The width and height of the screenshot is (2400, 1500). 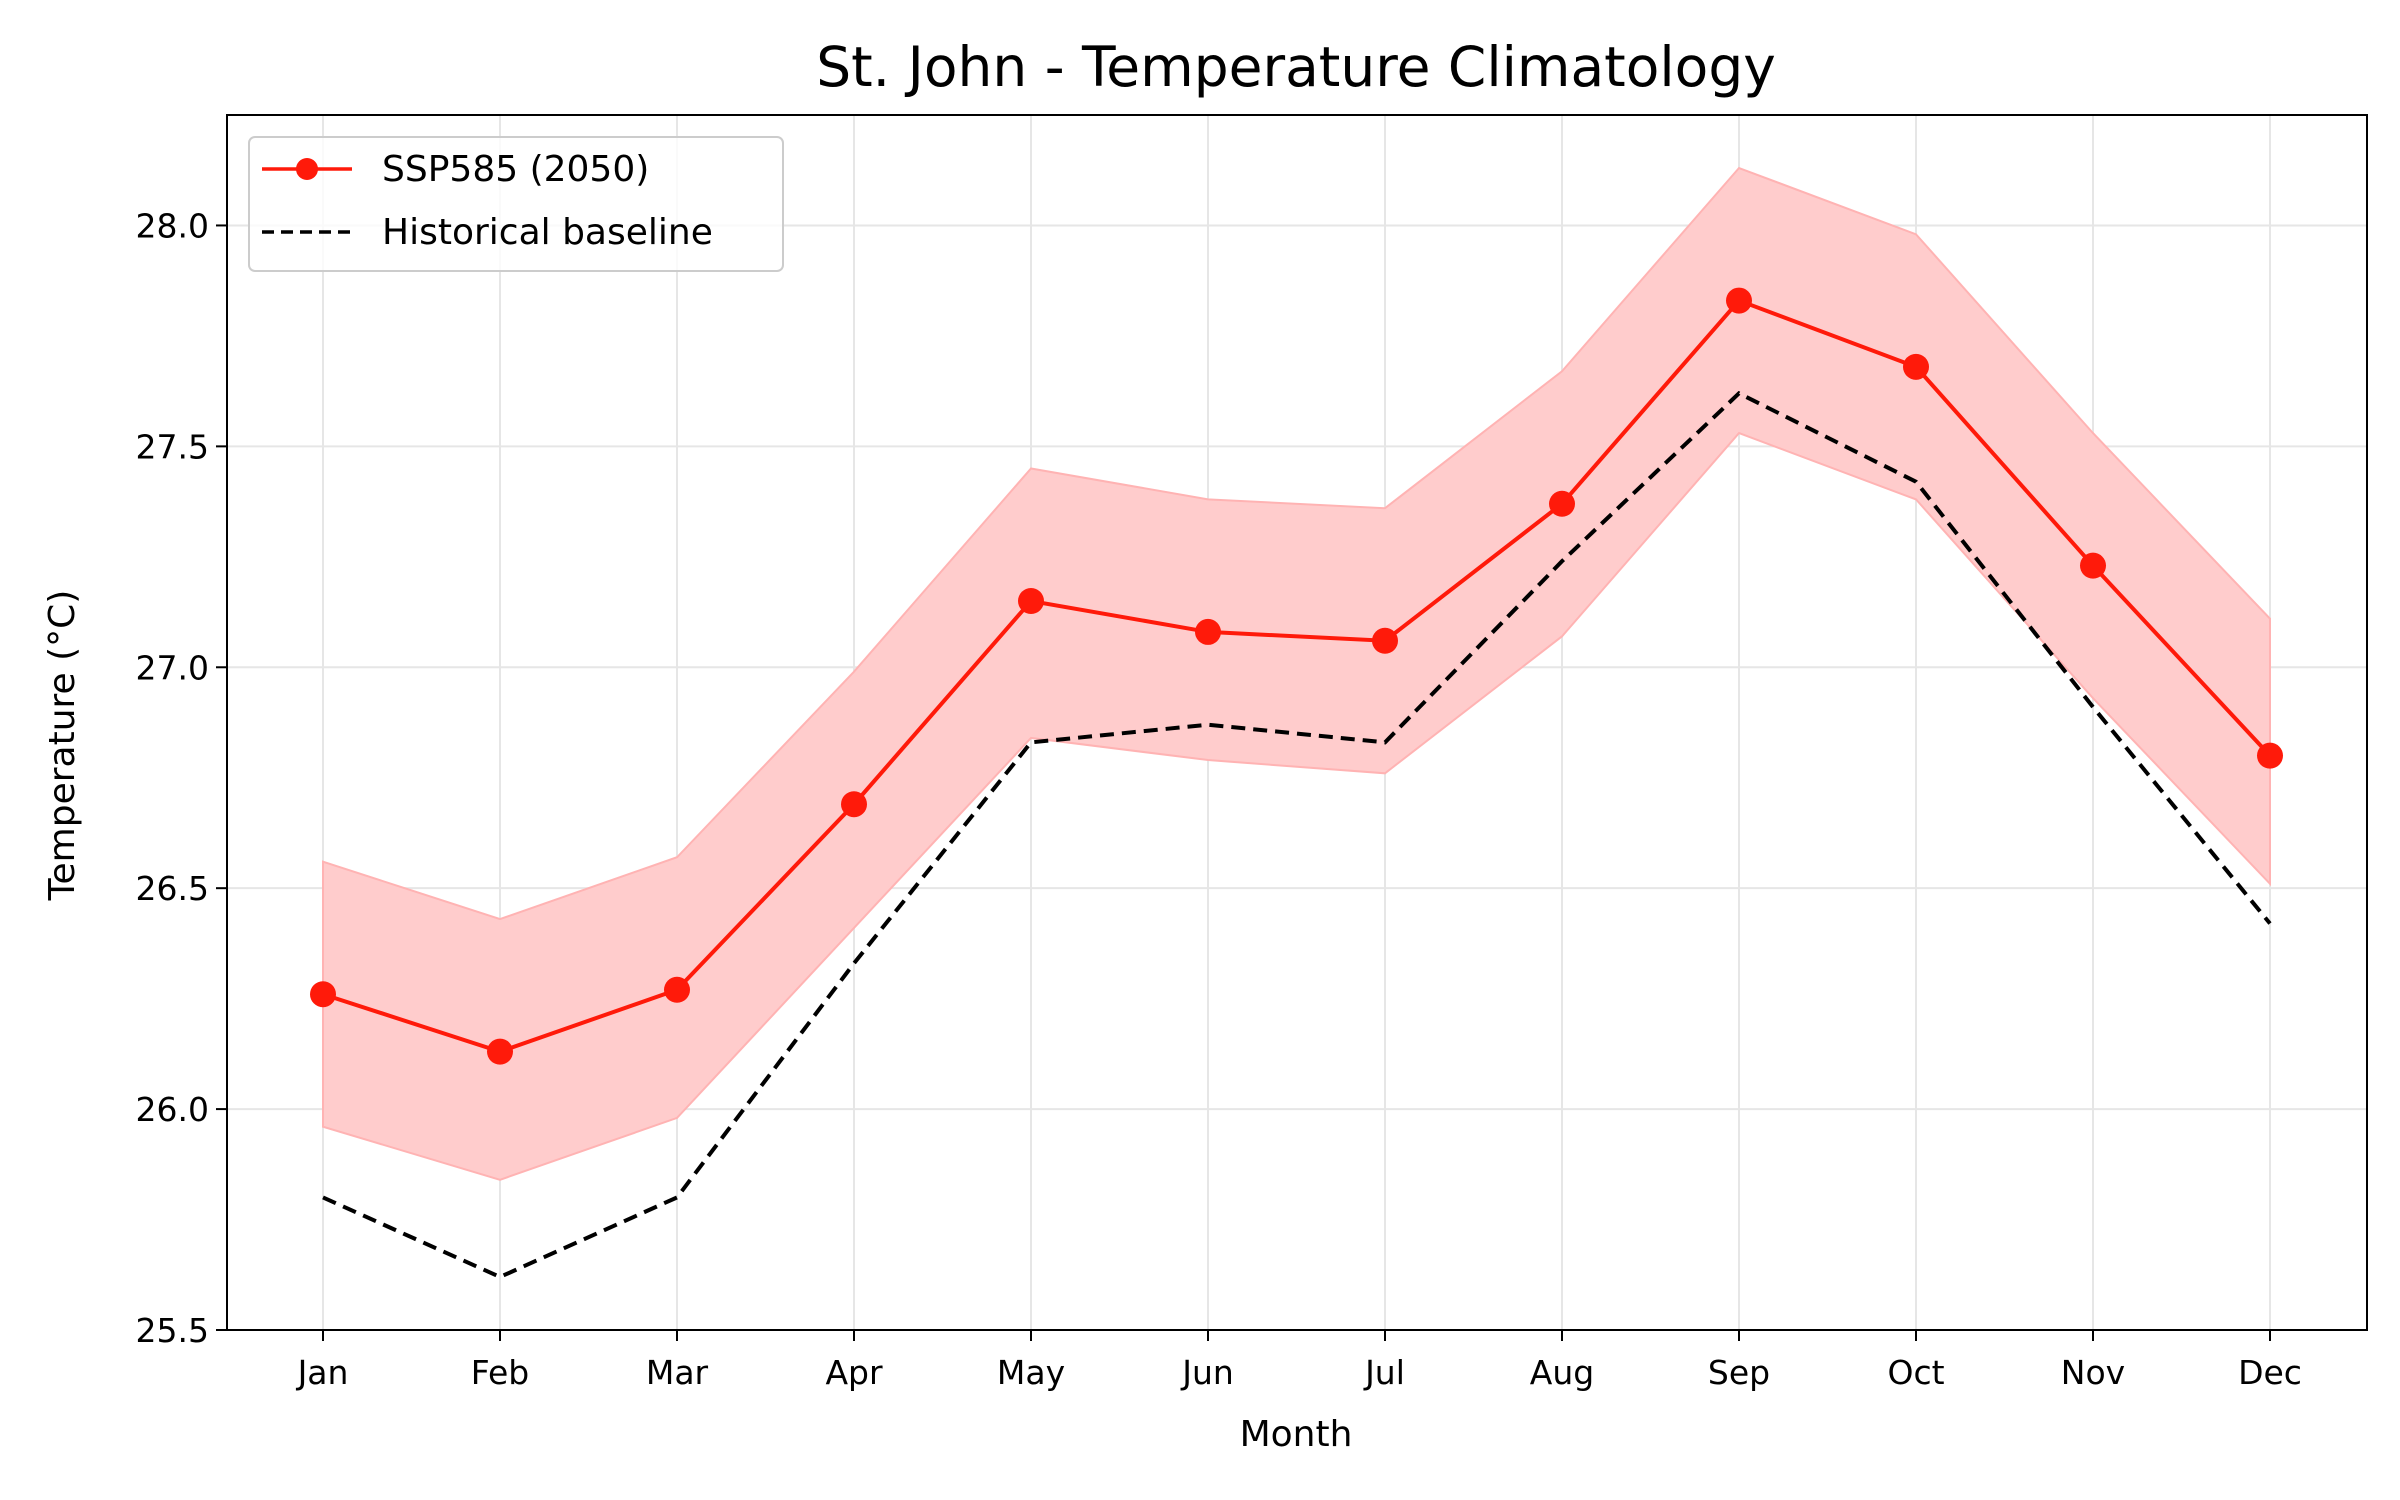 What do you see at coordinates (1739, 1372) in the screenshot?
I see `x-tick-label: Sep` at bounding box center [1739, 1372].